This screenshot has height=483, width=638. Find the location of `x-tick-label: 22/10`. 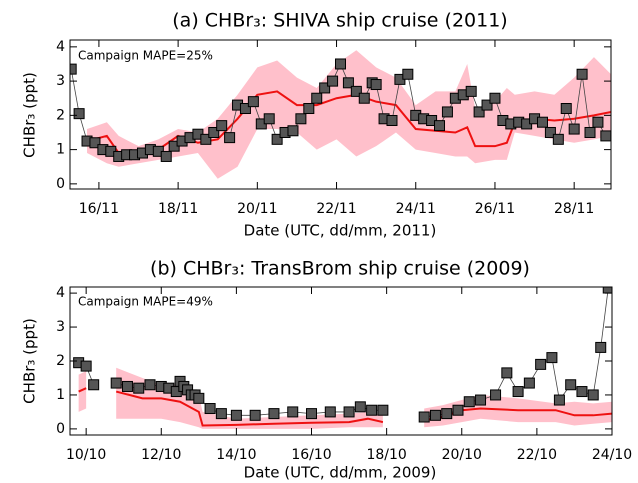

x-tick-label: 22/10 is located at coordinates (537, 455).